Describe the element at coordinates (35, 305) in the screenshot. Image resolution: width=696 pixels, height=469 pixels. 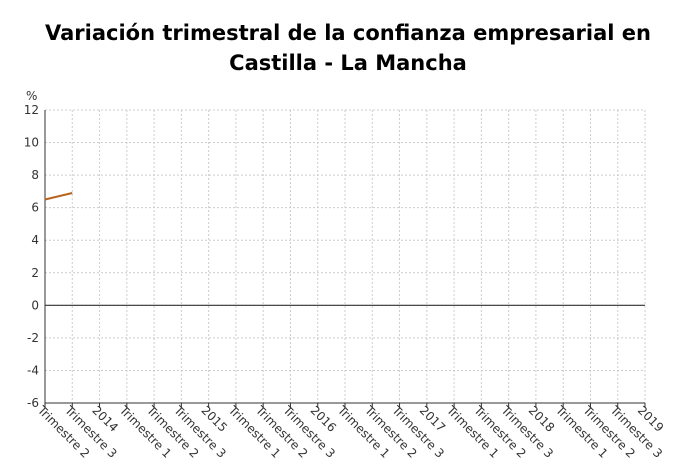
I see `y-tick-label: 0` at that location.